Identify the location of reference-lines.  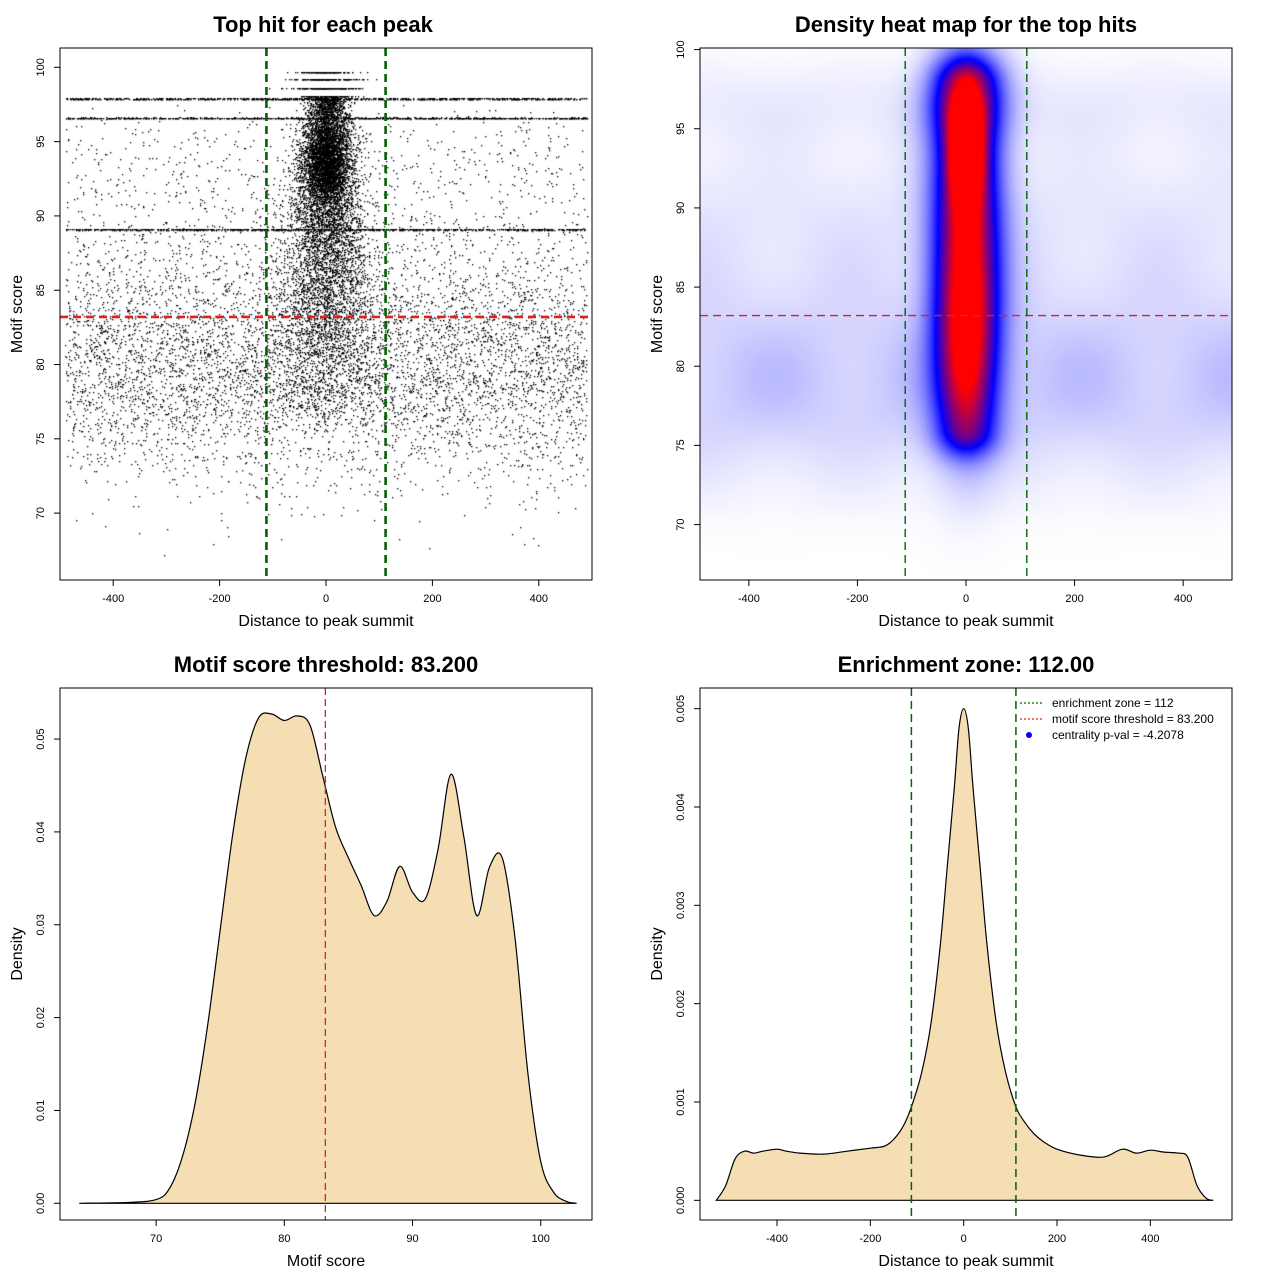
(963, 954).